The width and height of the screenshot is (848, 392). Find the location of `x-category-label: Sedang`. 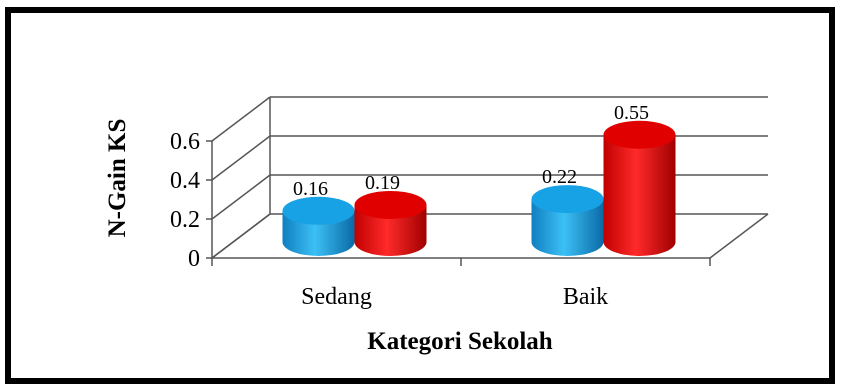

x-category-label: Sedang is located at coordinates (336, 297).